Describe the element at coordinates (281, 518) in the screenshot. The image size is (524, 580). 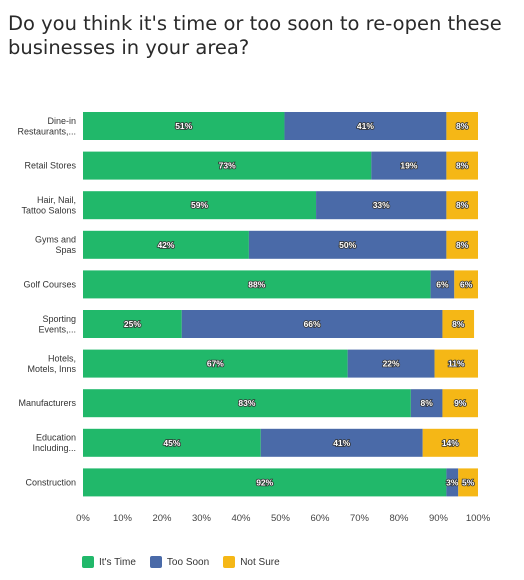
I see `x-tick-label: 50%` at that location.